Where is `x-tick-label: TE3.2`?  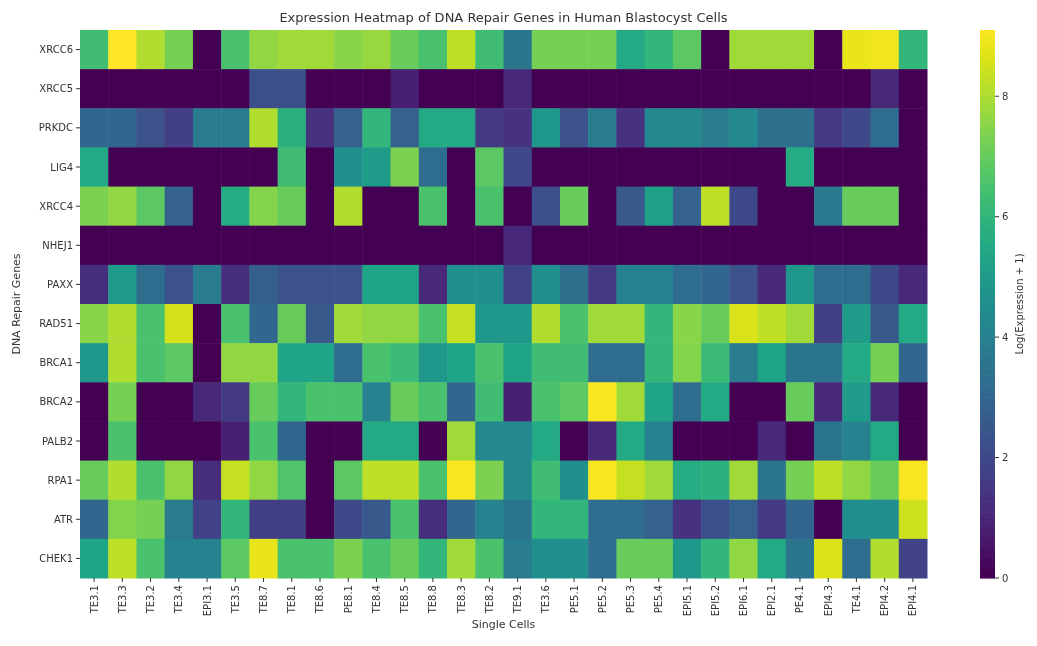 x-tick-label: TE3.2 is located at coordinates (151, 600).